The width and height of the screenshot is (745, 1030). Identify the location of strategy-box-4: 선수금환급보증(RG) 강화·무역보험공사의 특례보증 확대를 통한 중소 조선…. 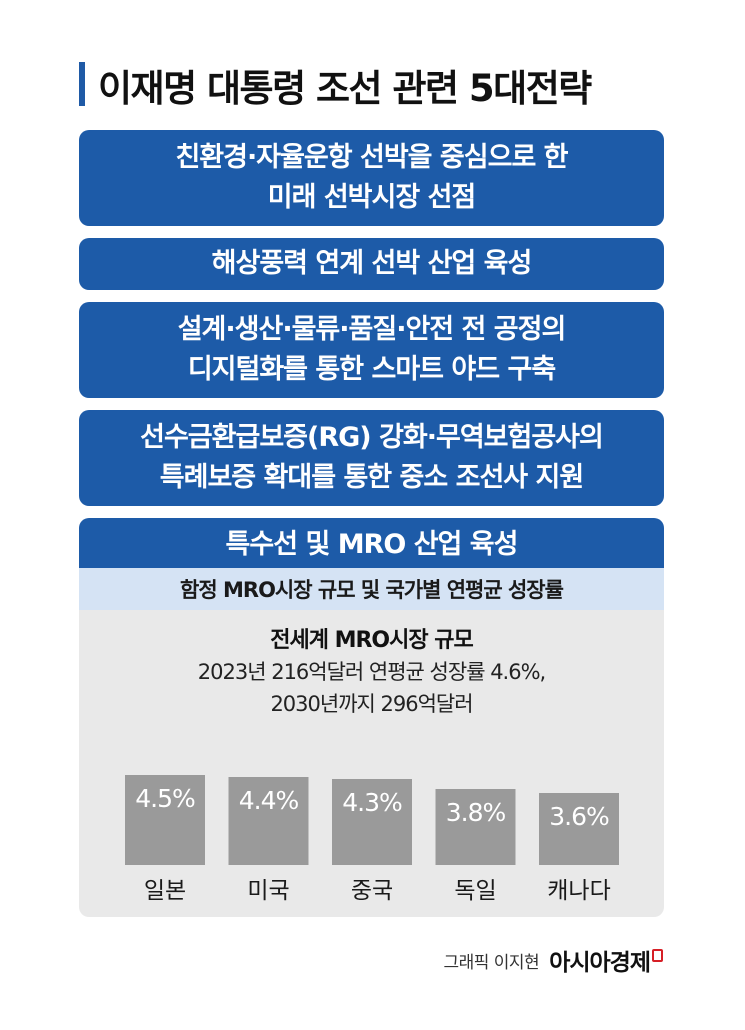
(371, 458).